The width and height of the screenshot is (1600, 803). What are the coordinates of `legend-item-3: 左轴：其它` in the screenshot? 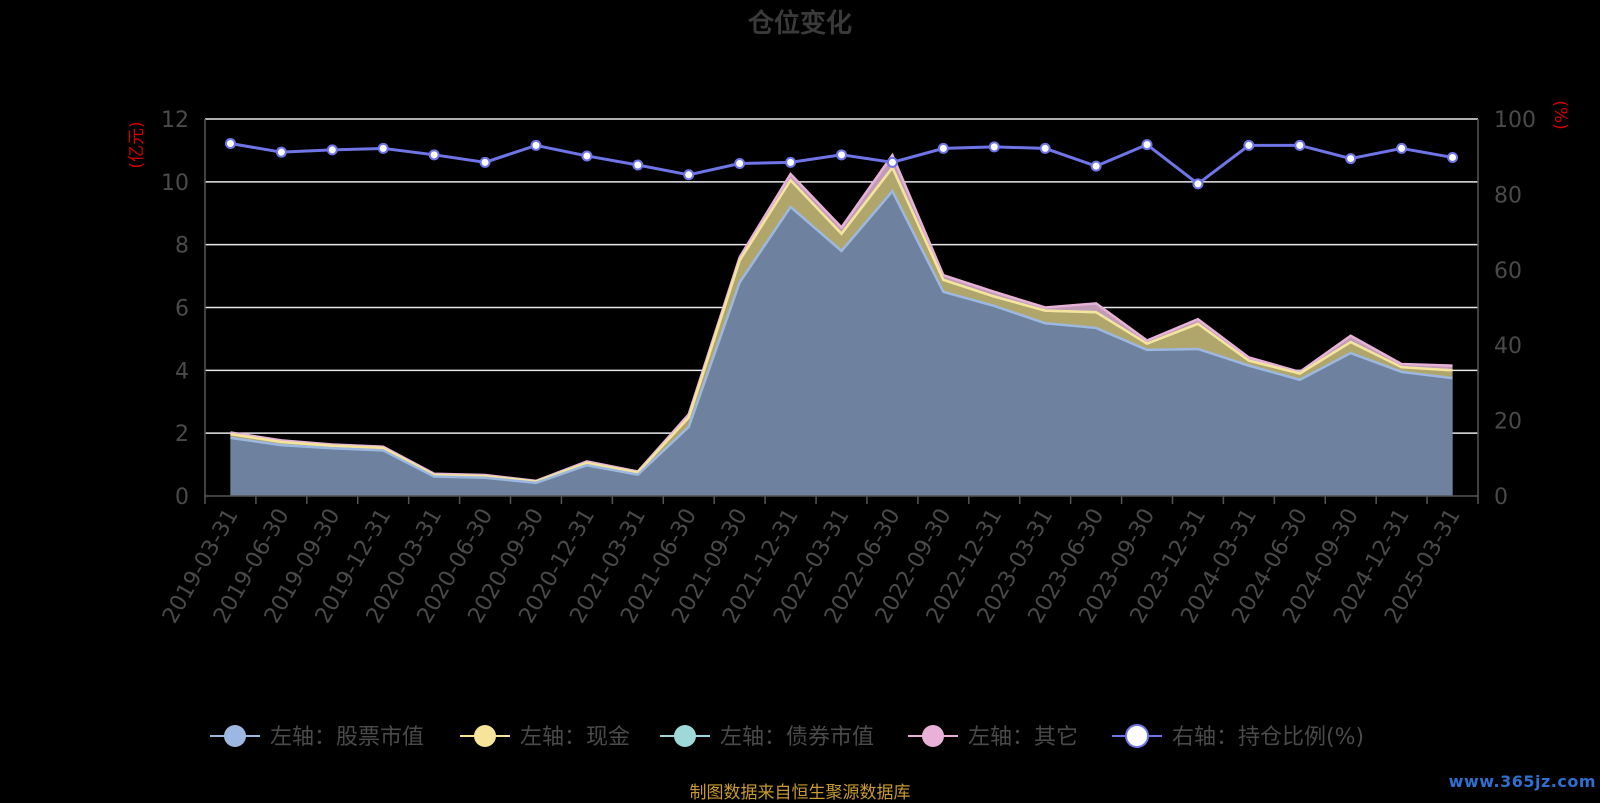 It's located at (993, 737).